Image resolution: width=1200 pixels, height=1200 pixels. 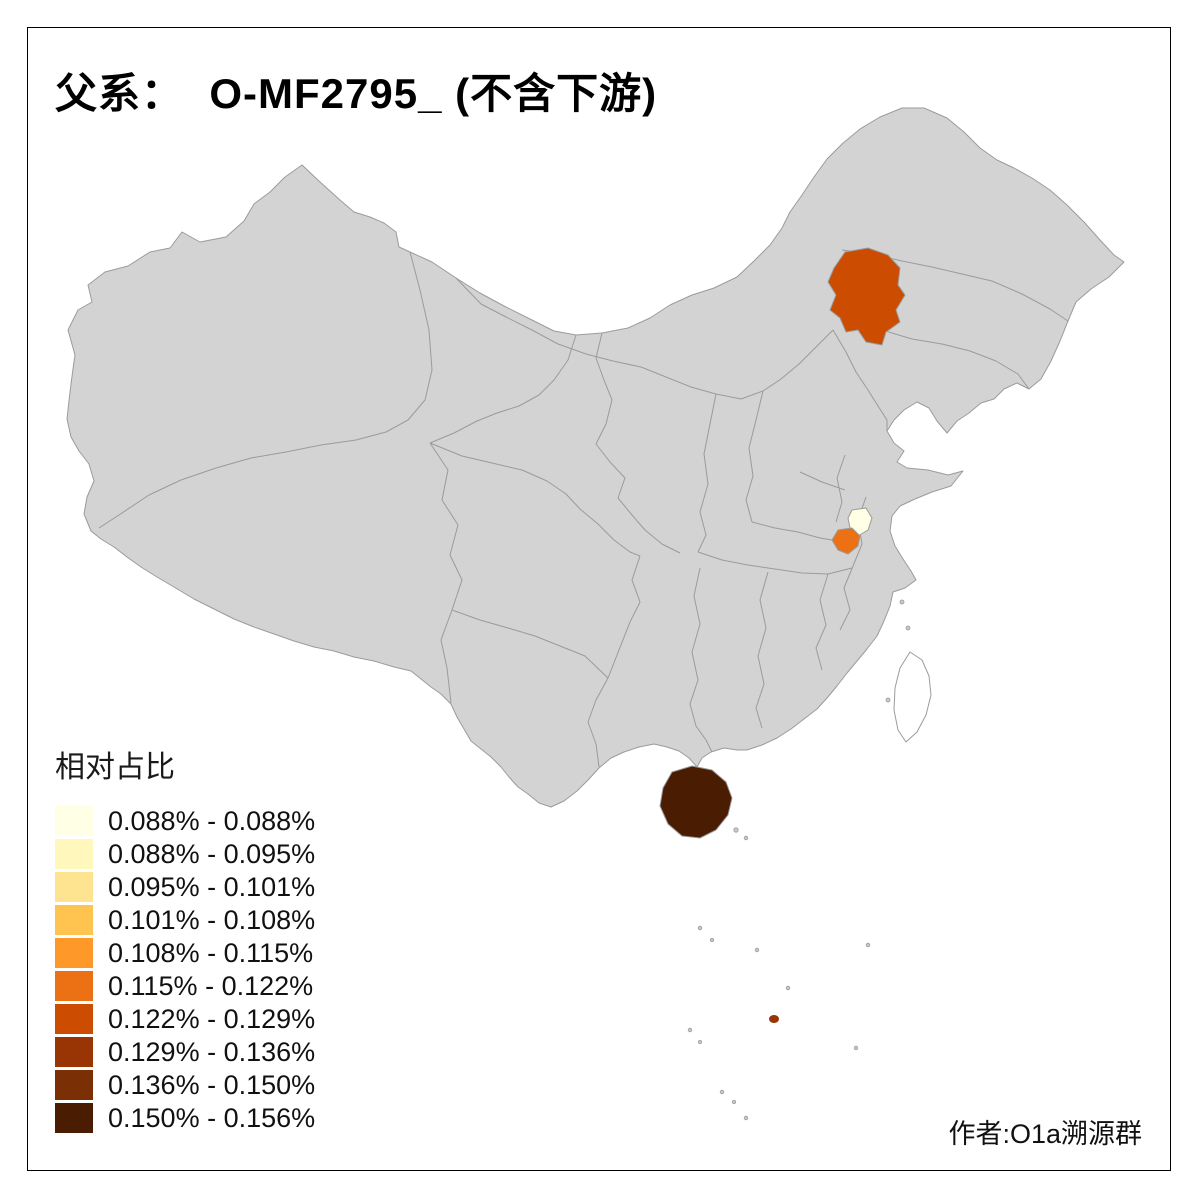 What do you see at coordinates (846, 541) in the screenshot?
I see `region-east-small-orange` at bounding box center [846, 541].